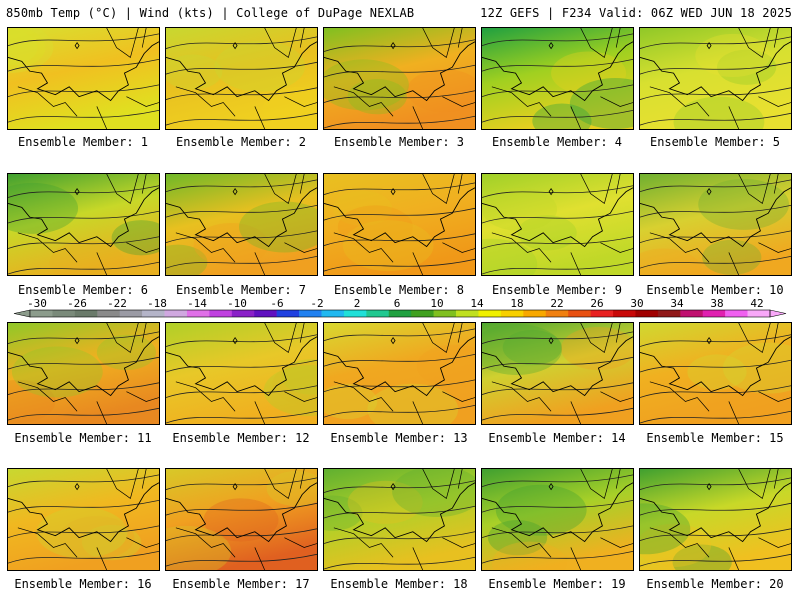 The image size is (800, 600). I want to click on colorbar-tick-label: -2, so click(316, 303).